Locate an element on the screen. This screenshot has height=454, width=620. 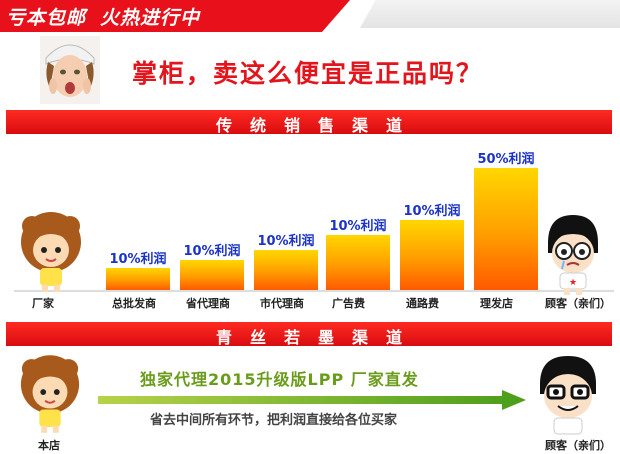
category-label: 广告费 is located at coordinates (348, 303).